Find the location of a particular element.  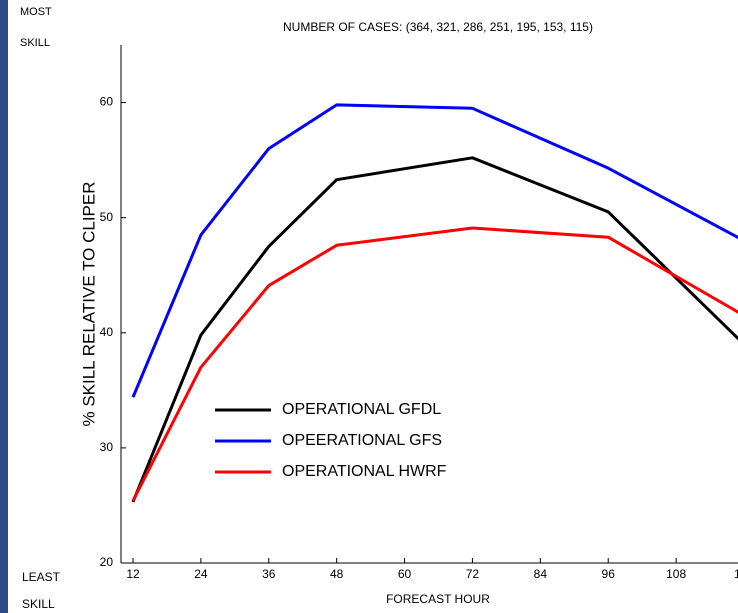

x-axis-label: FORECAST HOUR is located at coordinates (438, 599).